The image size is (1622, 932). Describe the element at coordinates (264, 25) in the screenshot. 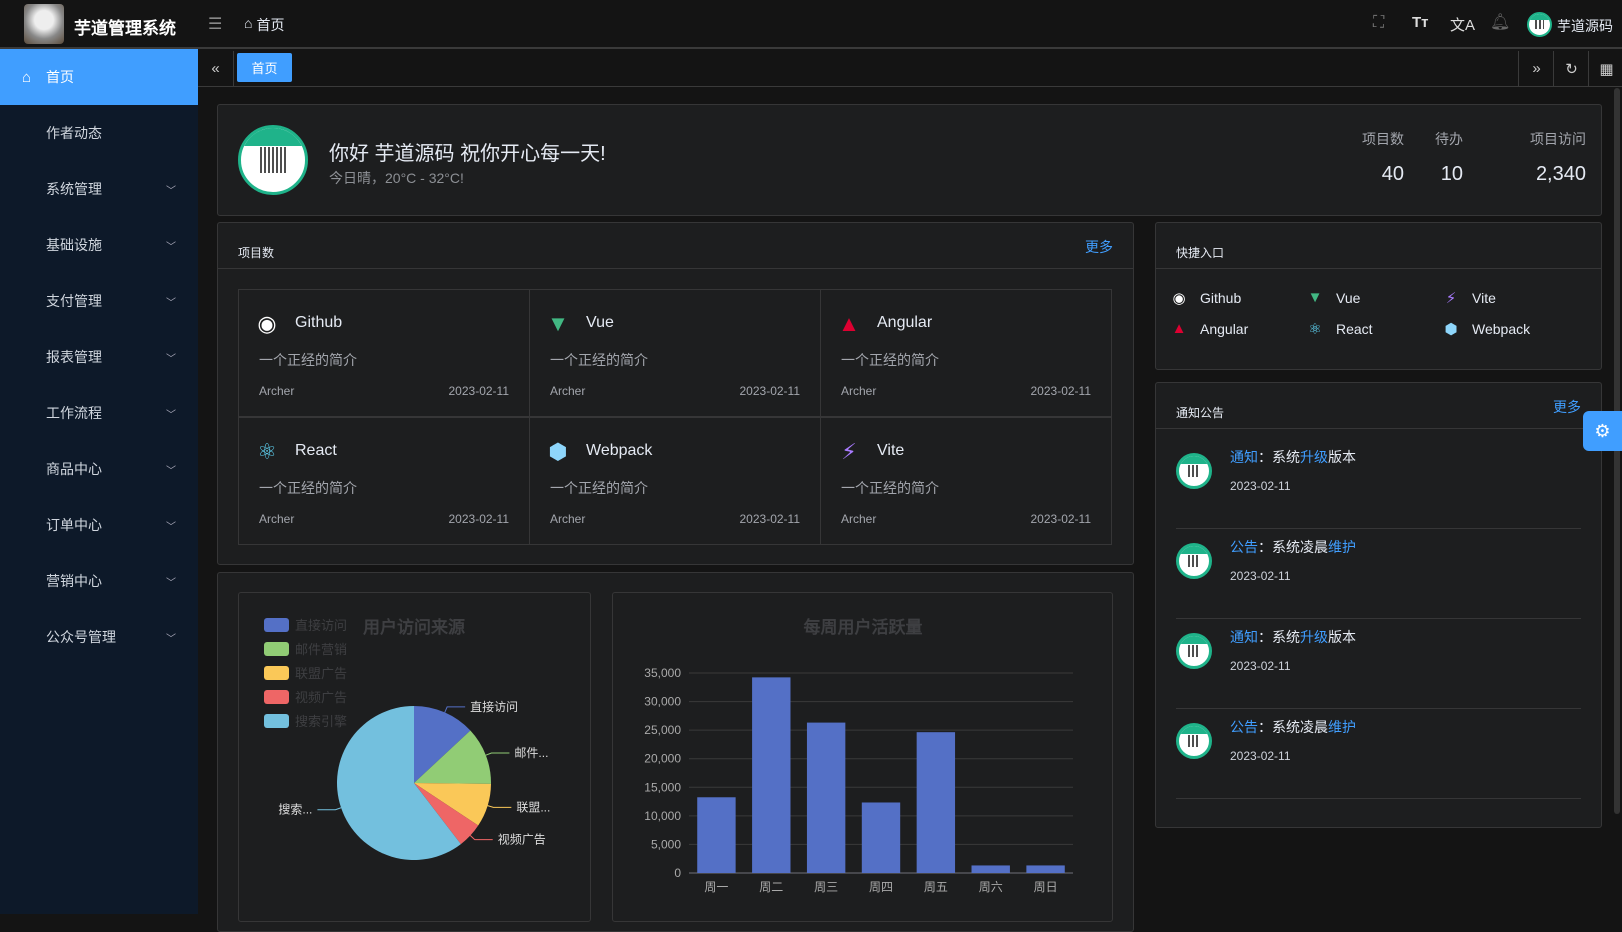

I see `breadcrumb: ⌂ 首页` at that location.